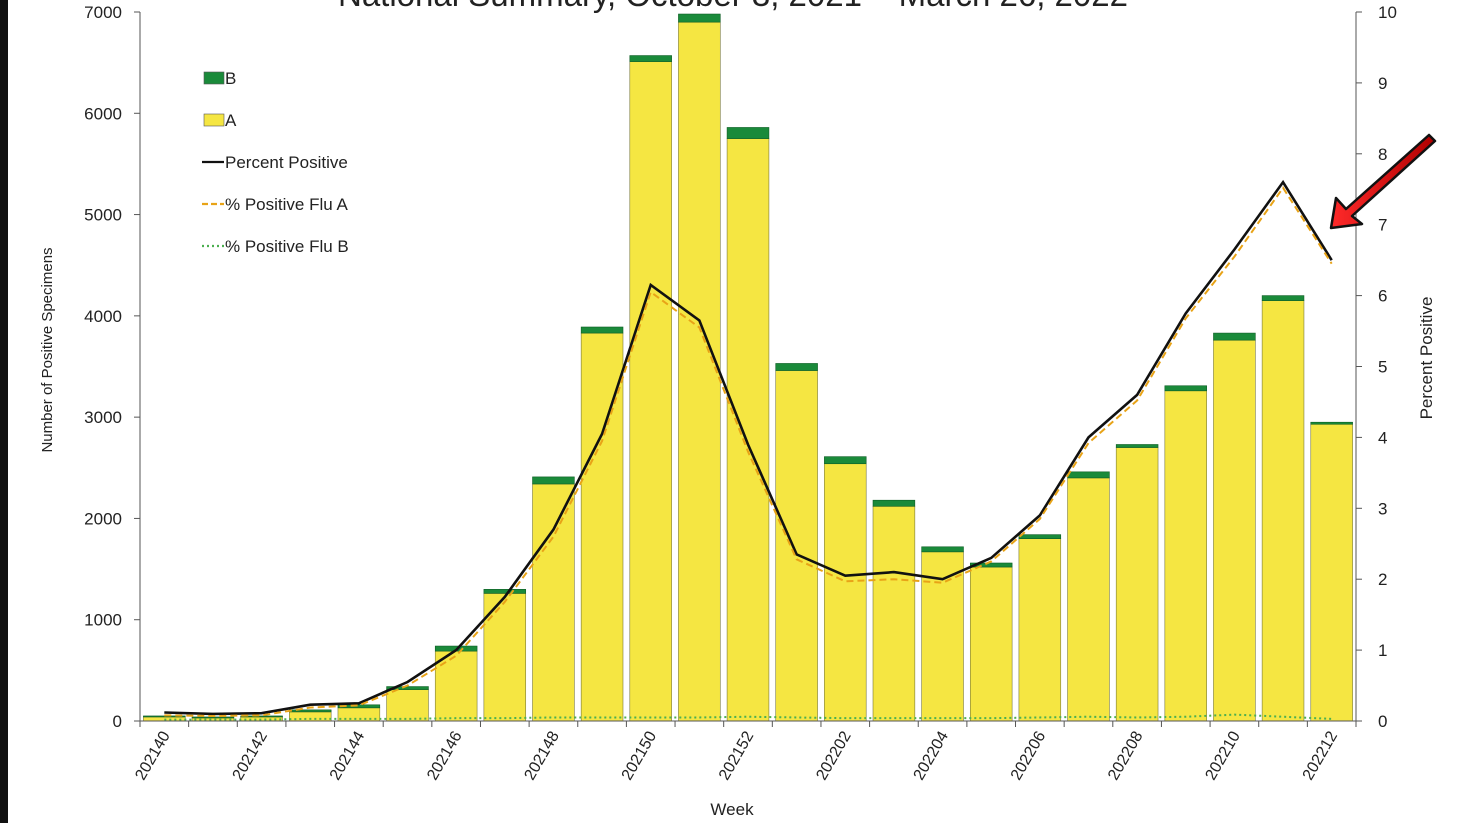 Image resolution: width=1484 pixels, height=828 pixels. What do you see at coordinates (1382, 508) in the screenshot?
I see `y2-tick-label-3: 3` at bounding box center [1382, 508].